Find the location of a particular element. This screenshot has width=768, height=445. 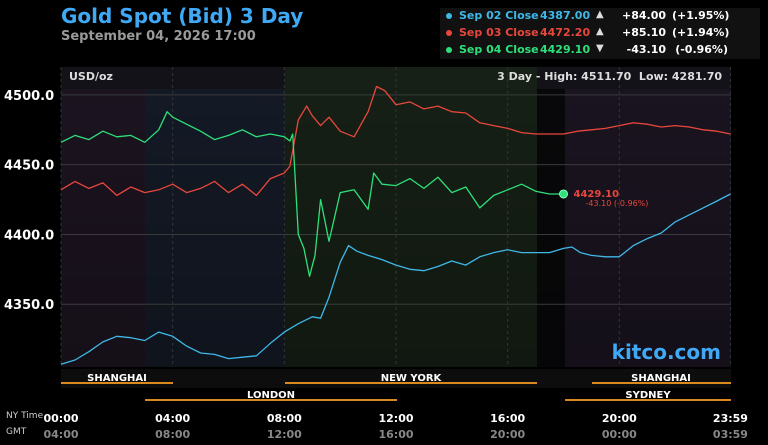

legend-change: +84.00 is located at coordinates (643, 15).